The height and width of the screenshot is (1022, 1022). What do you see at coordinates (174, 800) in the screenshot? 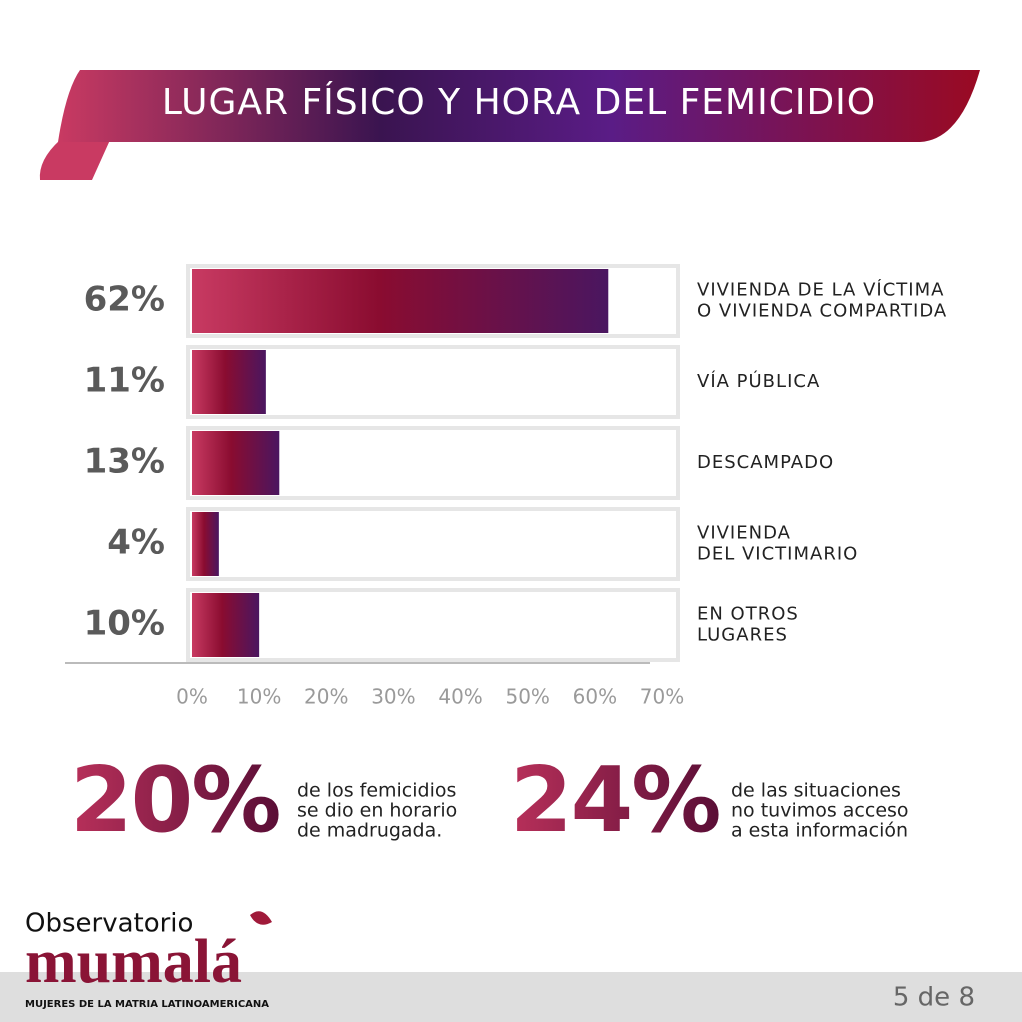
I see `highlight-figure: 20%` at bounding box center [174, 800].